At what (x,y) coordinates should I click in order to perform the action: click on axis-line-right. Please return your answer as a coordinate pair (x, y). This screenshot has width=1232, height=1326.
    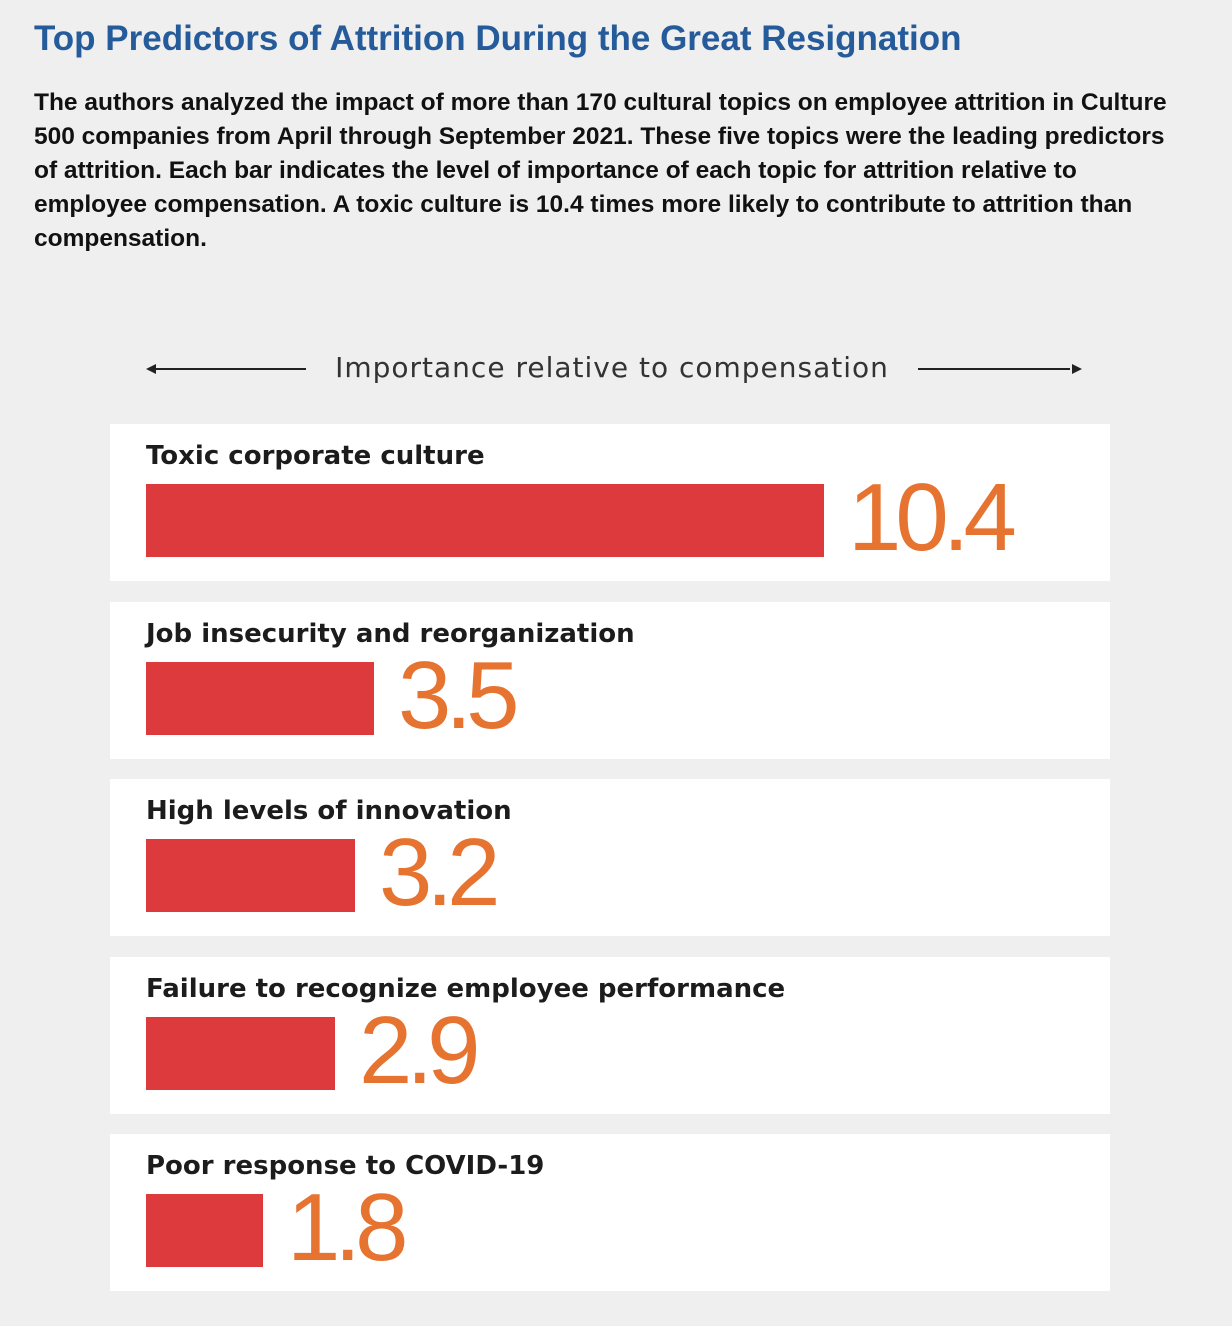
    Looking at the image, I should click on (994, 369).